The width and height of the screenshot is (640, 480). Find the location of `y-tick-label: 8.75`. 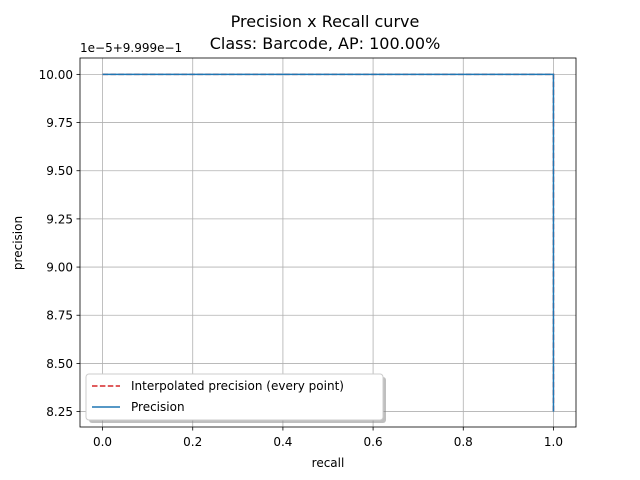

y-tick-label: 8.75 is located at coordinates (59, 316).